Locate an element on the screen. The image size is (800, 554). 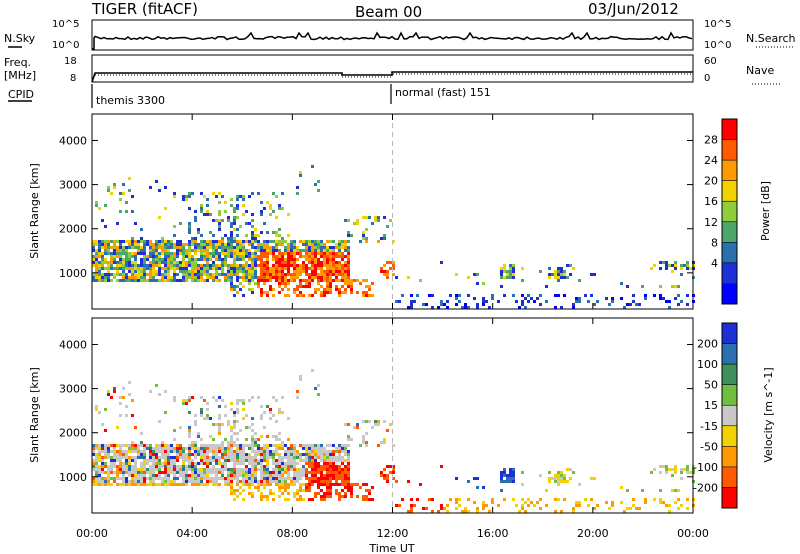
colorbar-tick-label: 50 is located at coordinates (711, 385).